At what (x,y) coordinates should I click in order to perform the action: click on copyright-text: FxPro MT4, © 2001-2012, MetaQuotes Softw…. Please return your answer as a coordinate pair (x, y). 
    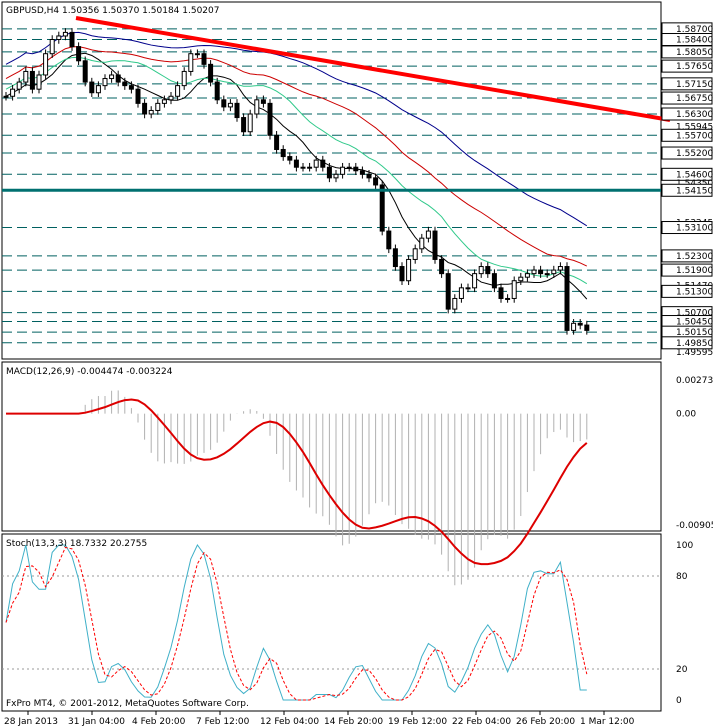
    Looking at the image, I should click on (127, 704).